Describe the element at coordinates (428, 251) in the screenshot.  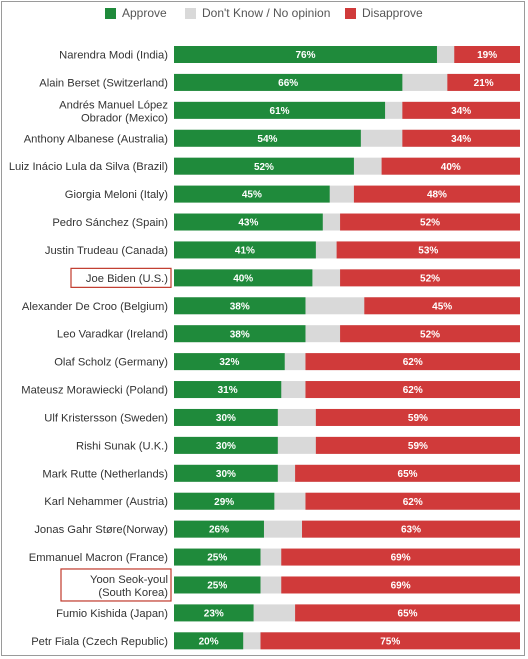
I see `disapprove-value-label: 53%` at that location.